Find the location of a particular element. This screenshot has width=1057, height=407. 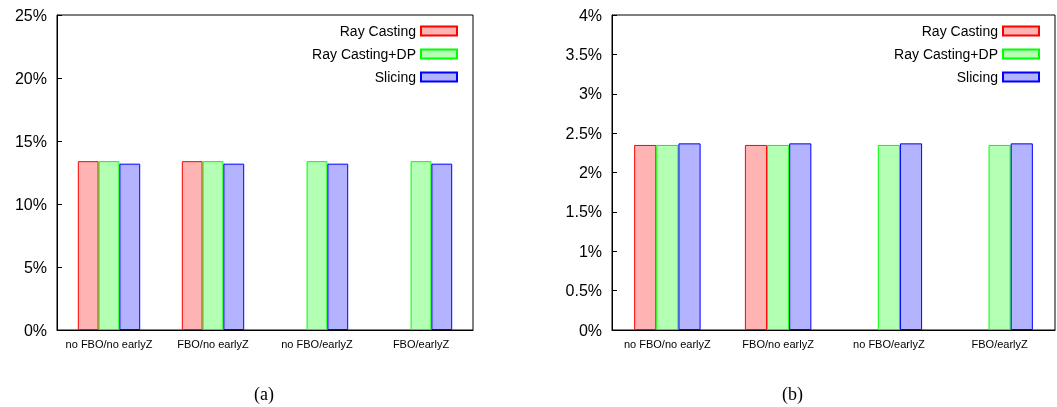

y-tick-label: 4% is located at coordinates (590, 15).